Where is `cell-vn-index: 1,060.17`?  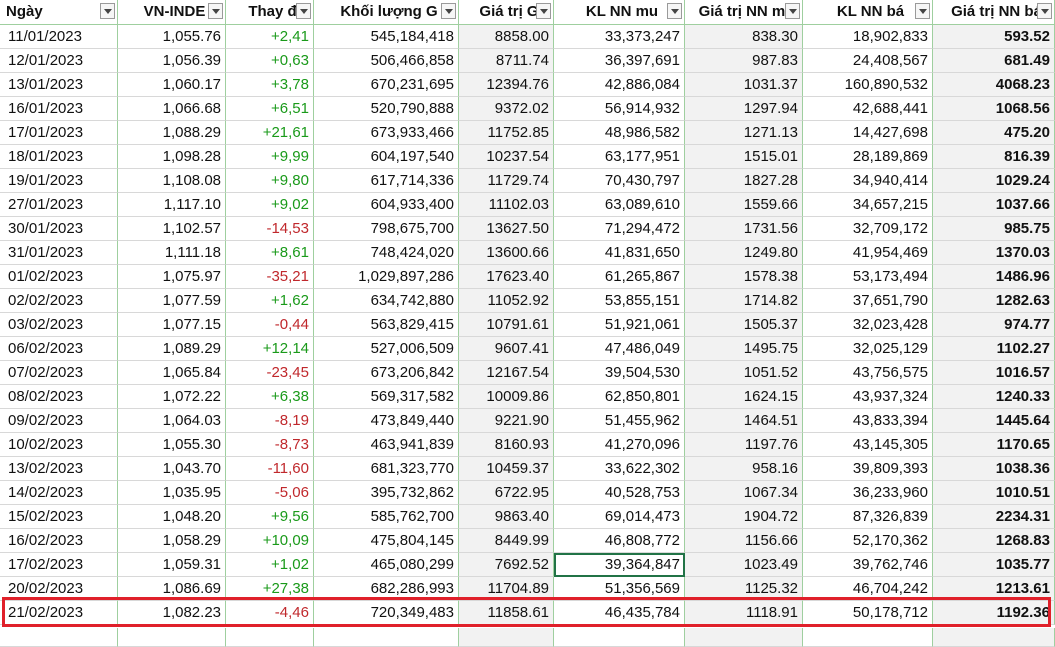 cell-vn-index: 1,060.17 is located at coordinates (172, 85).